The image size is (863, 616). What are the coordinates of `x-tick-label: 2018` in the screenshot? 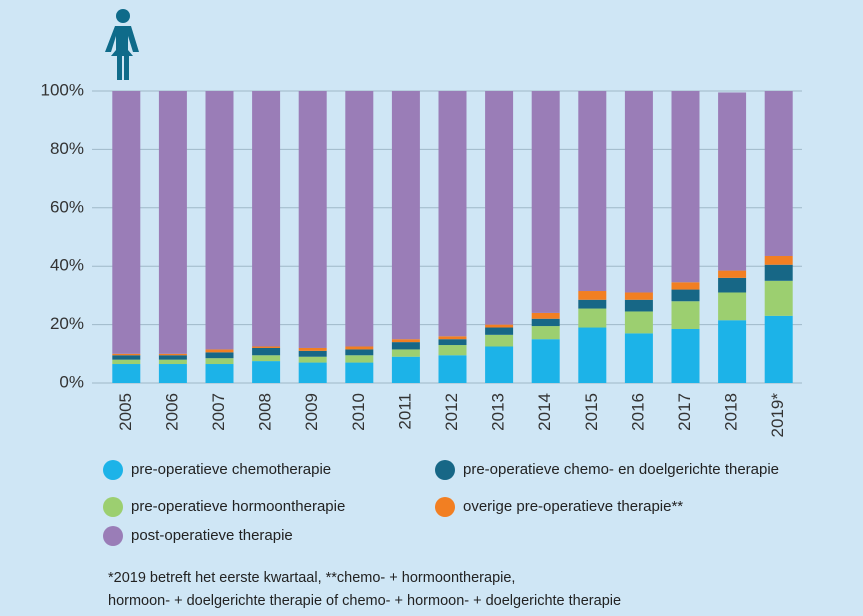 It's located at (731, 412).